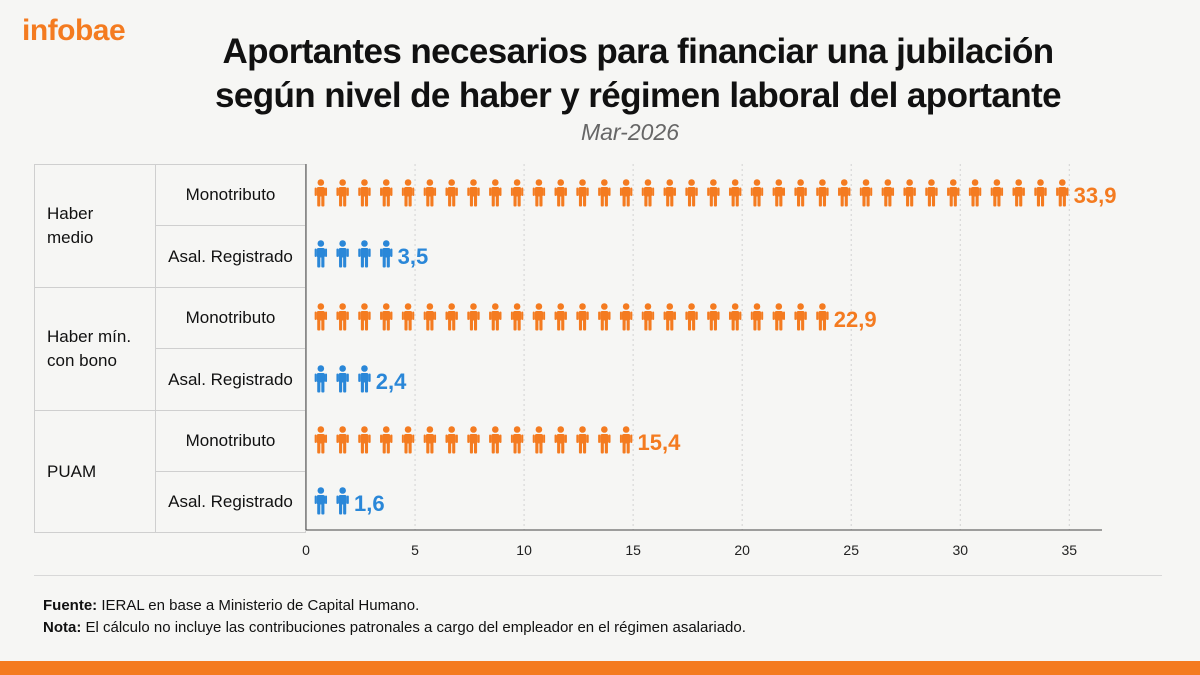 The width and height of the screenshot is (1200, 675). What do you see at coordinates (598, 575) in the screenshot?
I see `footer-divider` at bounding box center [598, 575].